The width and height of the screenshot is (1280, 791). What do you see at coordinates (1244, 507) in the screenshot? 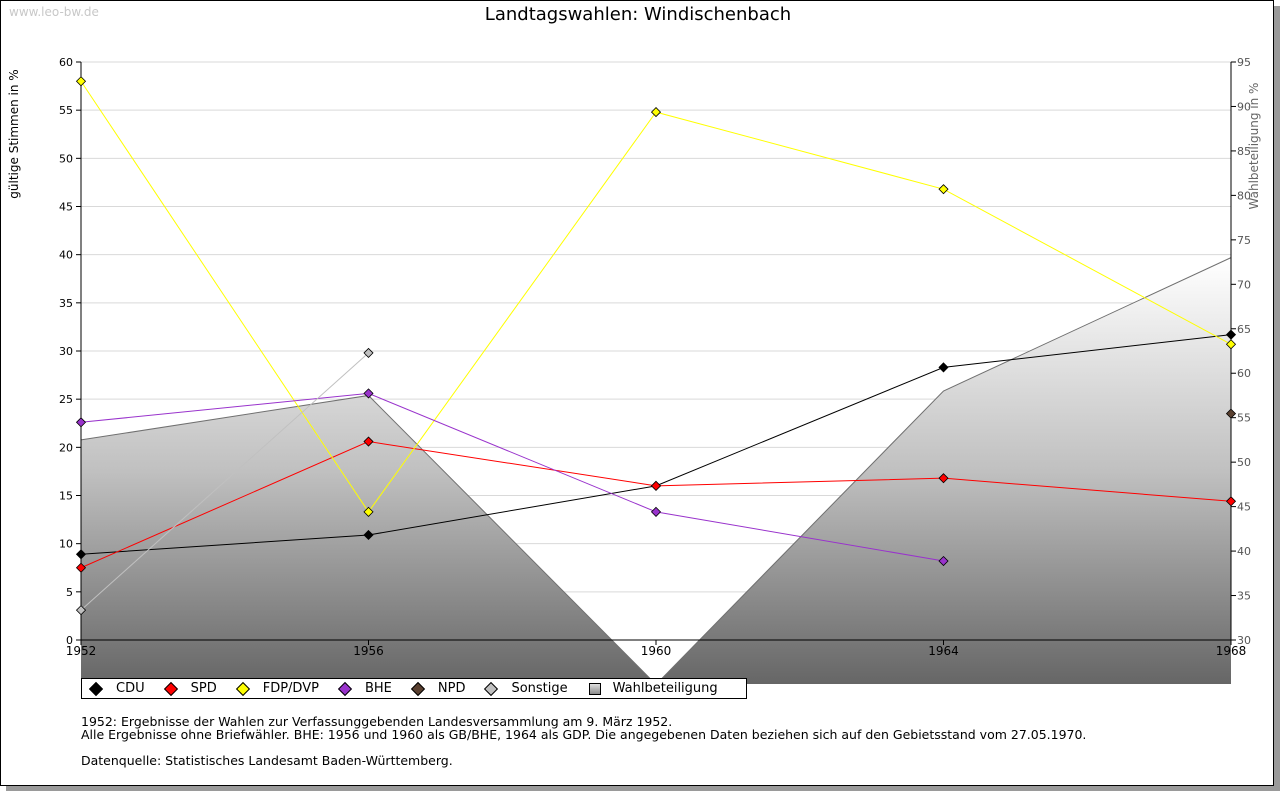
I see `right-tick-label: 45` at bounding box center [1244, 507].